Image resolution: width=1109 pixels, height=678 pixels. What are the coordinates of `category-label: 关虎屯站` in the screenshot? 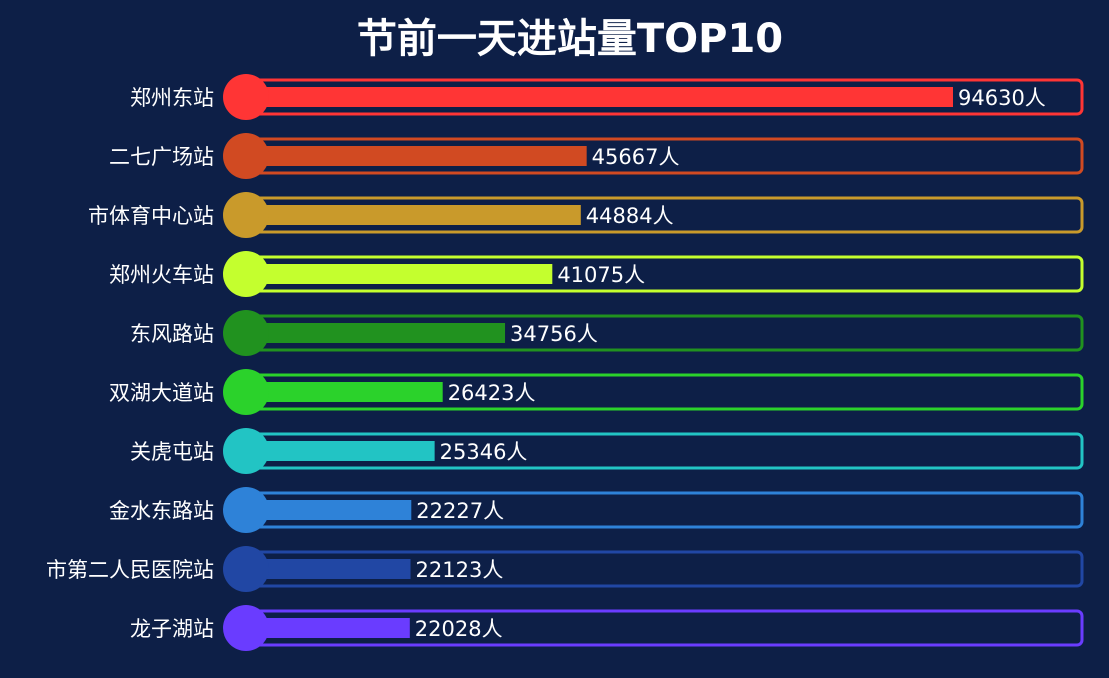 It's located at (172, 452).